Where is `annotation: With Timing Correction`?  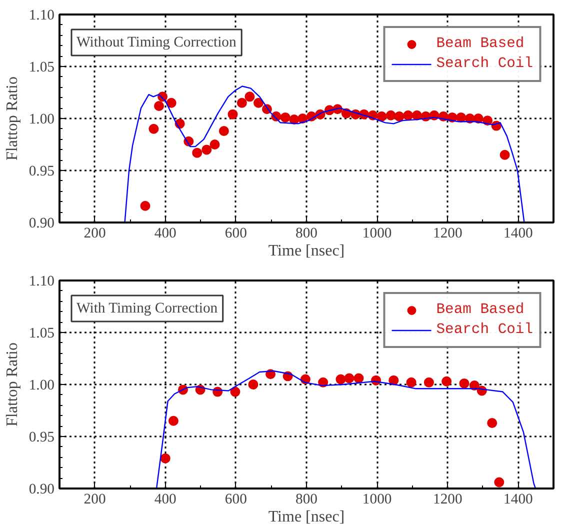 annotation: With Timing Correction is located at coordinates (147, 308).